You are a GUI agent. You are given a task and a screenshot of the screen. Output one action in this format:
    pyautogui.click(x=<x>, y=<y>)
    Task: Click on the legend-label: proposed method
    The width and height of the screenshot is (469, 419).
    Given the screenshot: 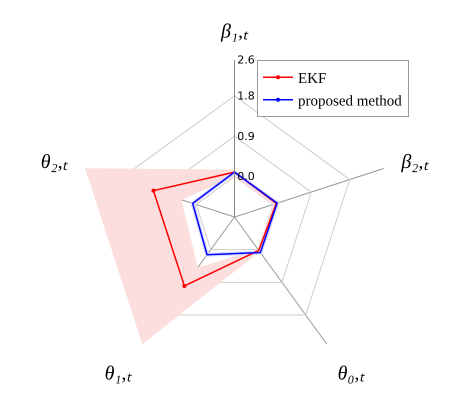 What is the action you would take?
    pyautogui.click(x=350, y=102)
    